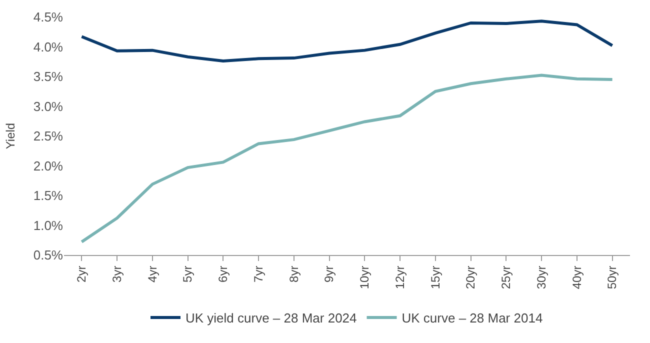  What do you see at coordinates (612, 278) in the screenshot?
I see `x-tick-label: 50yr` at bounding box center [612, 278].